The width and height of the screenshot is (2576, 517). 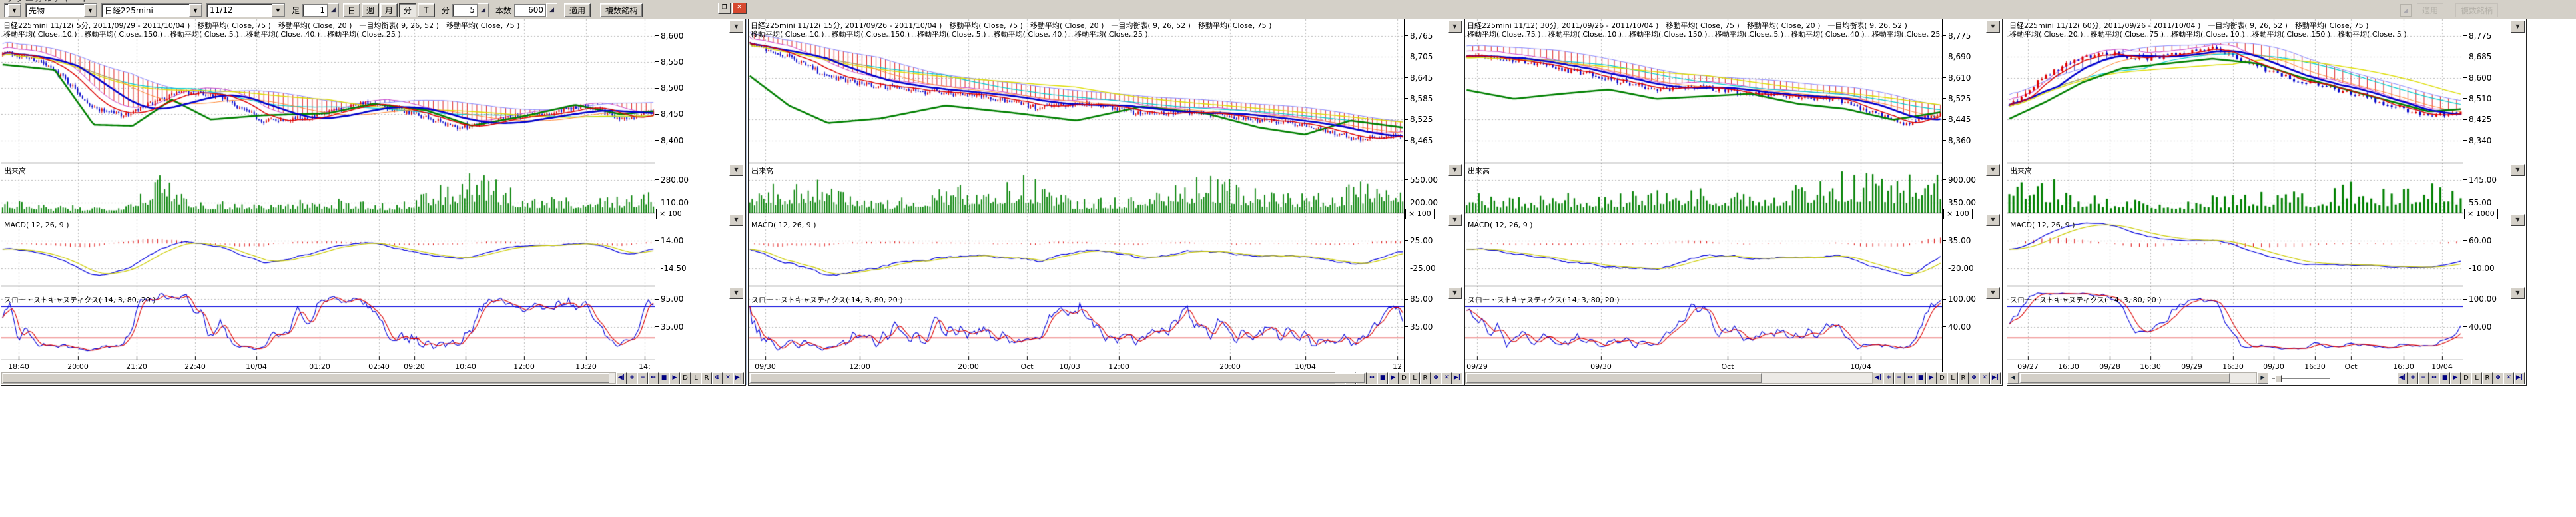 I want to click on restore-window-icon: ❐, so click(x=724, y=8).